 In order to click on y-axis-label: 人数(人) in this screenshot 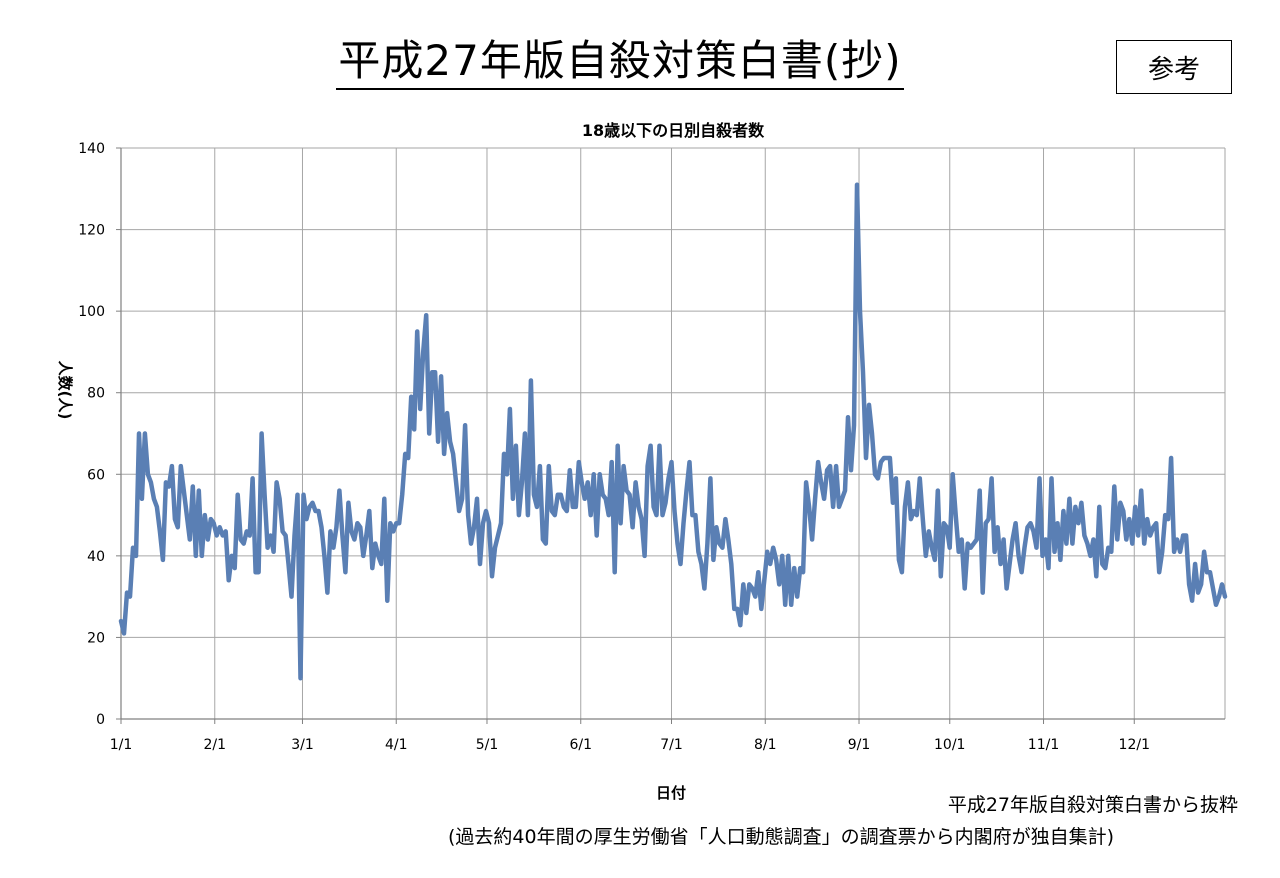, I will do `click(65, 390)`.